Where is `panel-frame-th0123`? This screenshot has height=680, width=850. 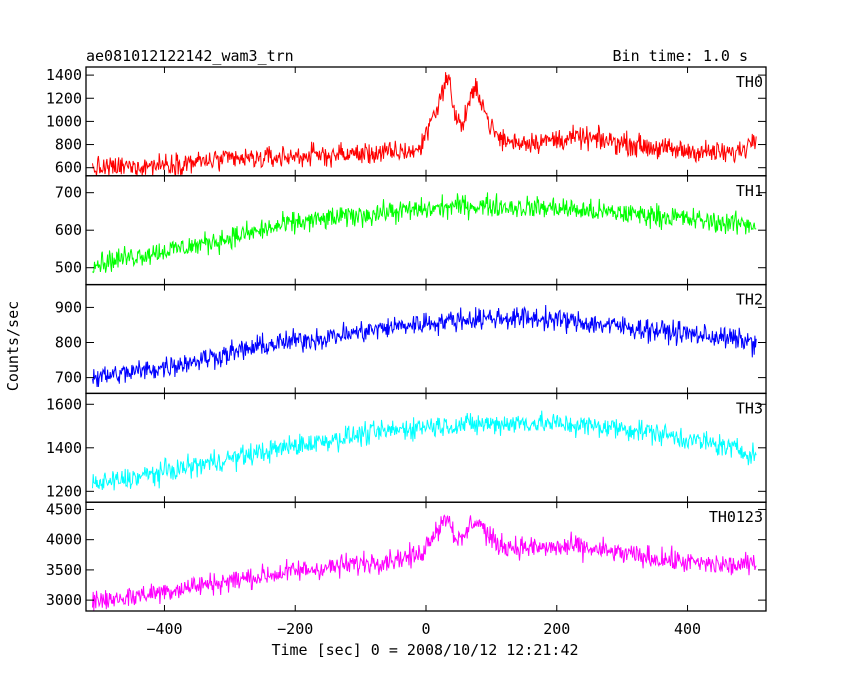 panel-frame-th0123 is located at coordinates (426, 556).